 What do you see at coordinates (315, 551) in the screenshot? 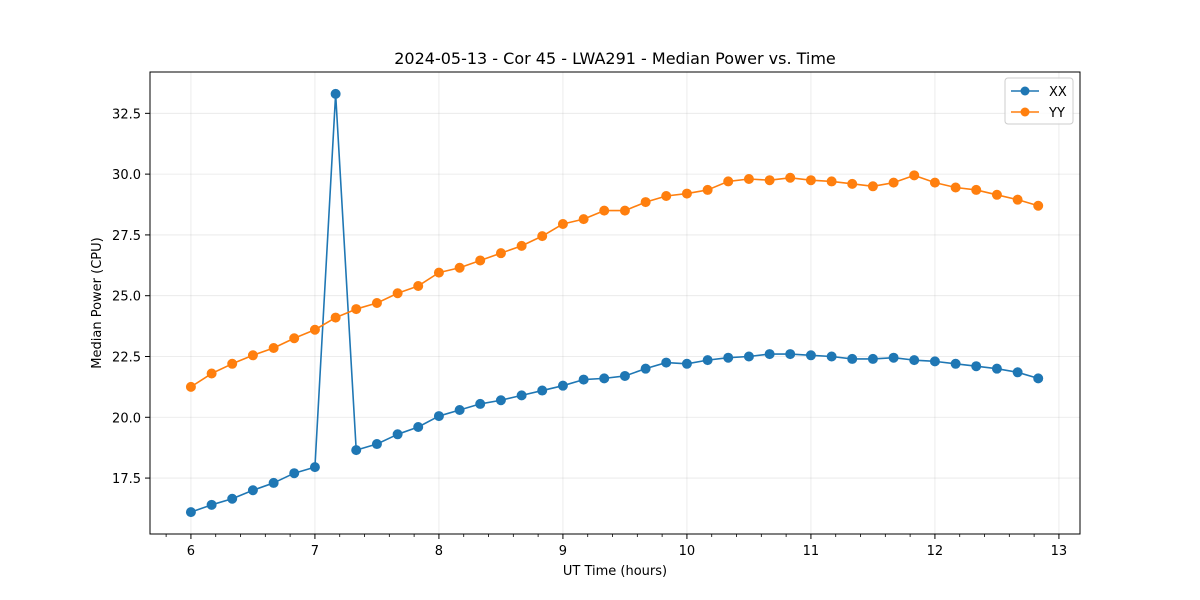
I see `x-tick-label: 7` at bounding box center [315, 551].